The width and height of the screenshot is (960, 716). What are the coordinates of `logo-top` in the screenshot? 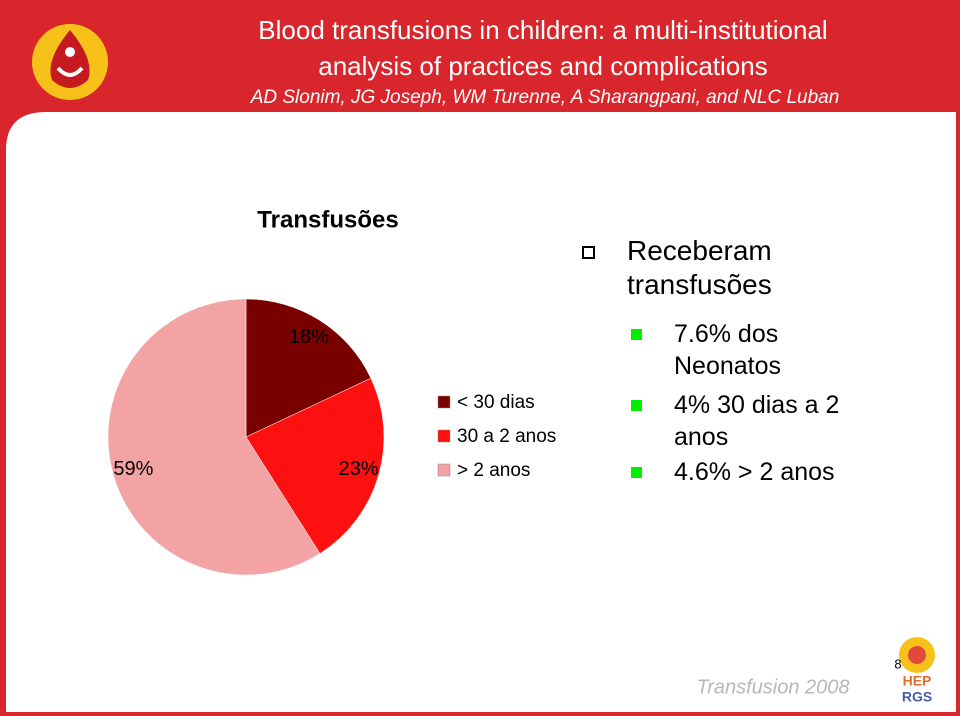 It's located at (70, 62).